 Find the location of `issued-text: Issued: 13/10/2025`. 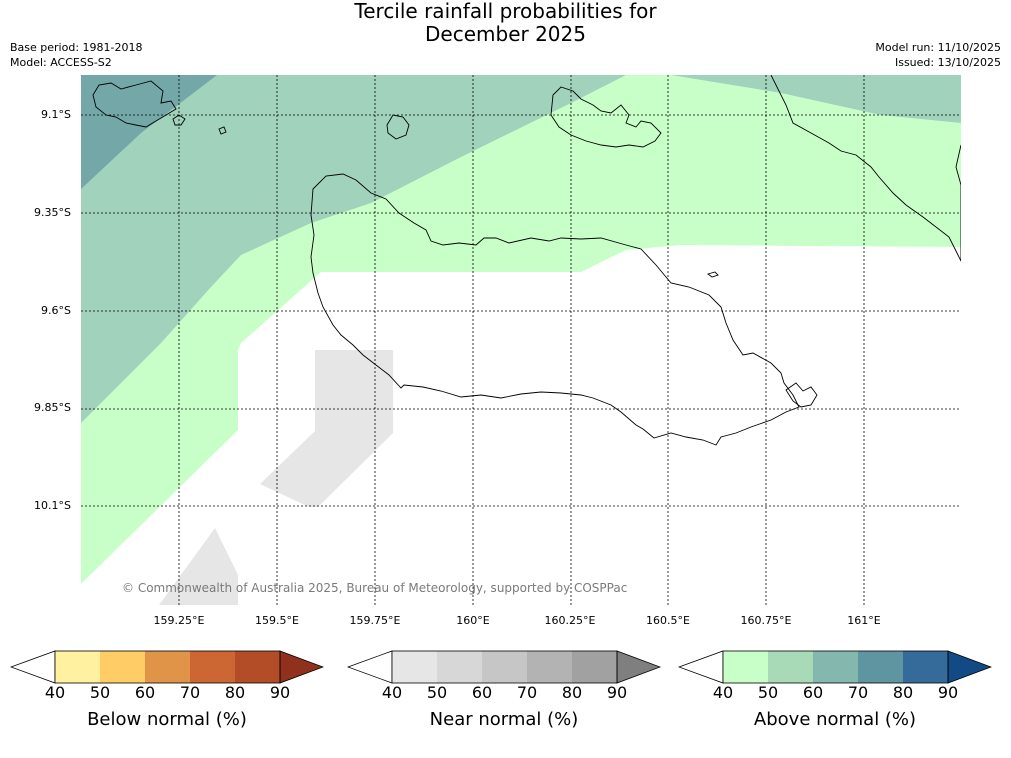

issued-text: Issued: 13/10/2025 is located at coordinates (947, 62).